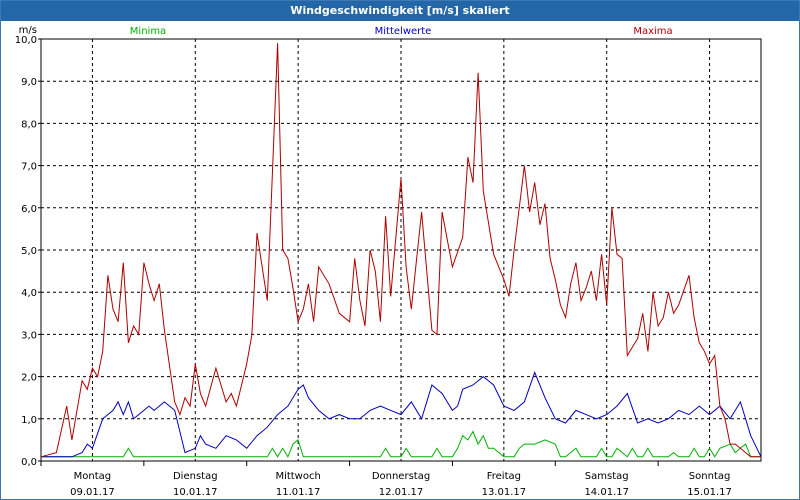 This screenshot has height=500, width=800. I want to click on y-tick-label: 6,0, so click(29, 209).